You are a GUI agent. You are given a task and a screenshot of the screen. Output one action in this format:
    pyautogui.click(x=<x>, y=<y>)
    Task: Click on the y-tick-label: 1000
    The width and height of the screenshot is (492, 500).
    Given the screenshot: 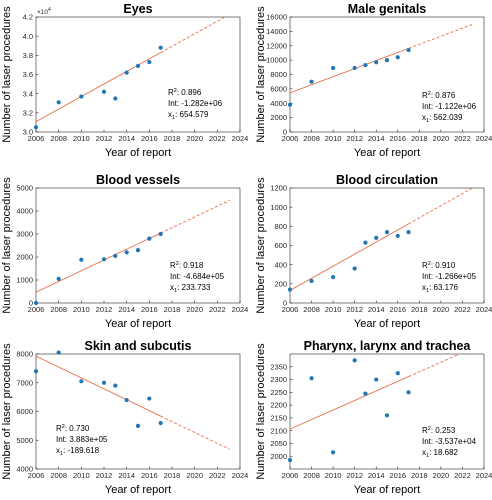 What is the action you would take?
    pyautogui.click(x=24, y=280)
    